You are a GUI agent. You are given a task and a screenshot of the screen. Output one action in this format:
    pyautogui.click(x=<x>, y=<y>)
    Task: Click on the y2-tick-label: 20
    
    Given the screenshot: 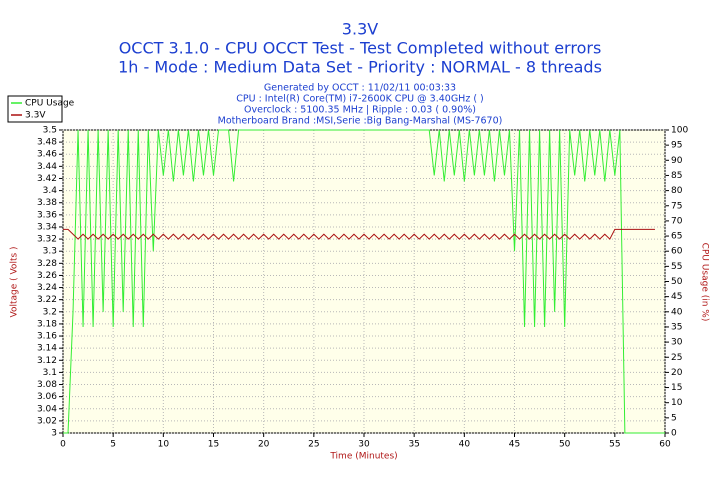 What is the action you would take?
    pyautogui.click(x=677, y=373)
    